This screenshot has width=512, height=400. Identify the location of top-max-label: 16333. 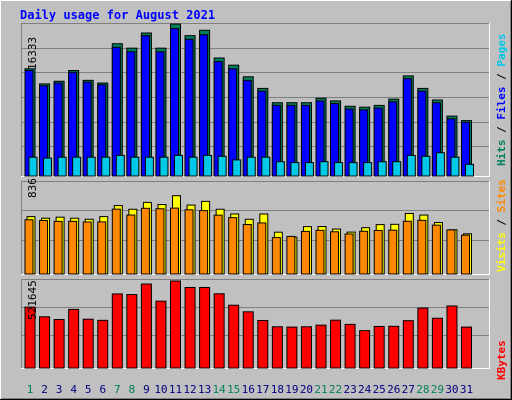
(32, 53).